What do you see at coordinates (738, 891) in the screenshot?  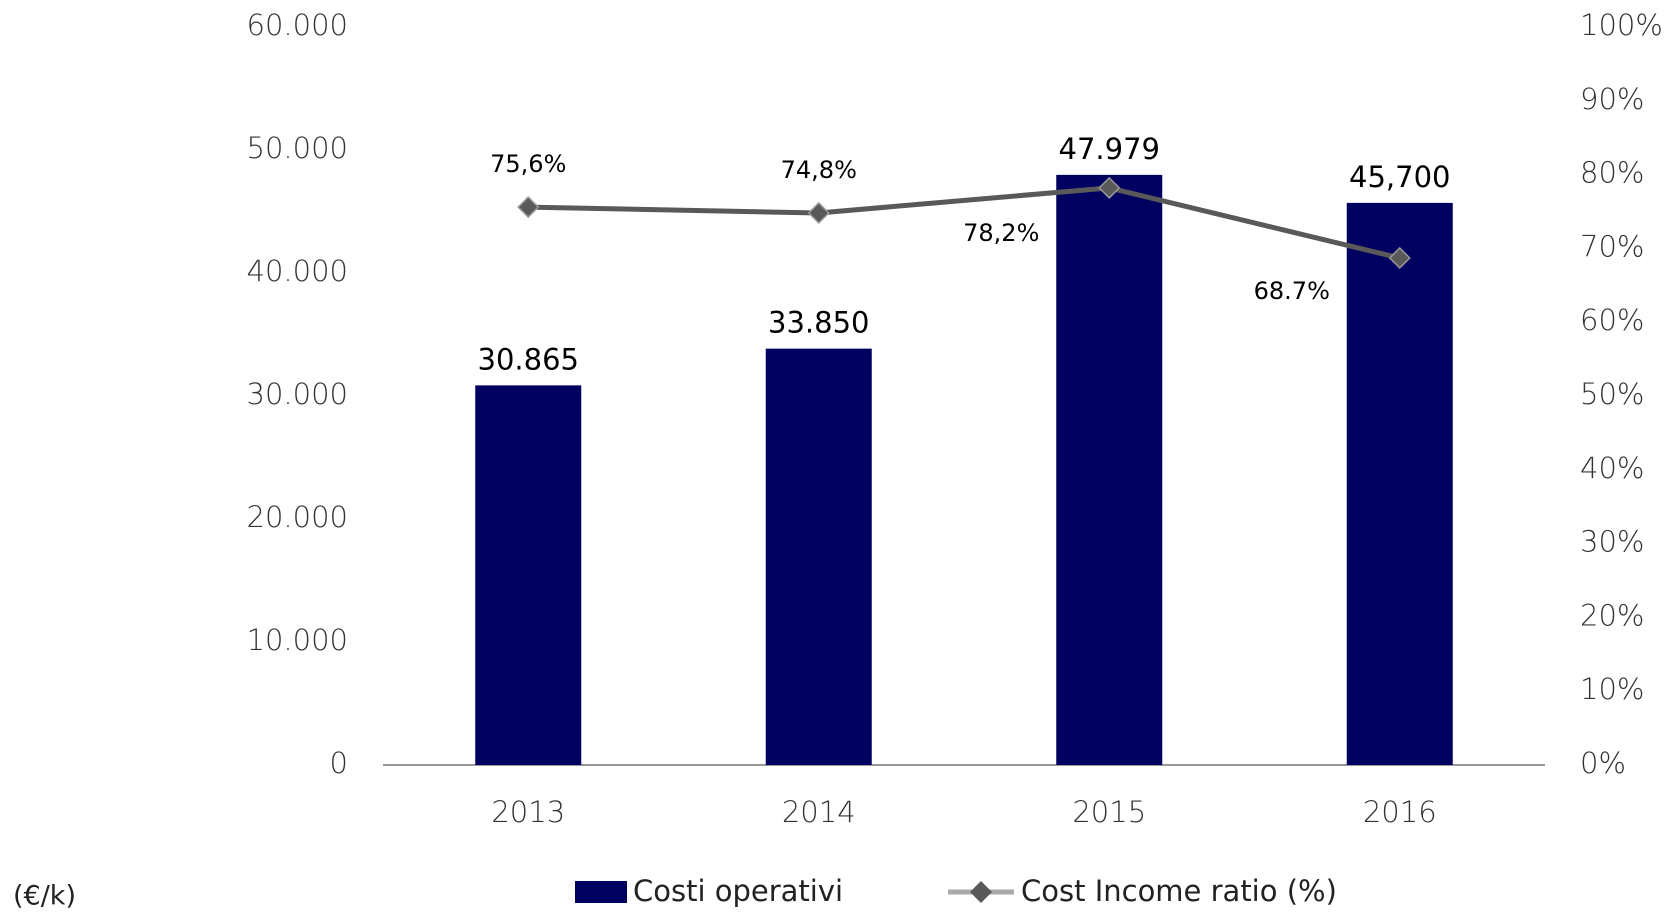 I see `legend-label: Costi operativi` at bounding box center [738, 891].